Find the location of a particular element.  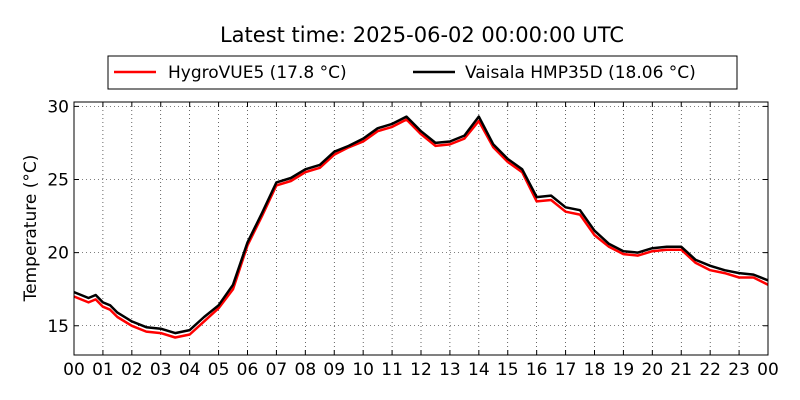

legend-label-hygrovue5: HygroVUE5 (17.8 °C) is located at coordinates (257, 73).